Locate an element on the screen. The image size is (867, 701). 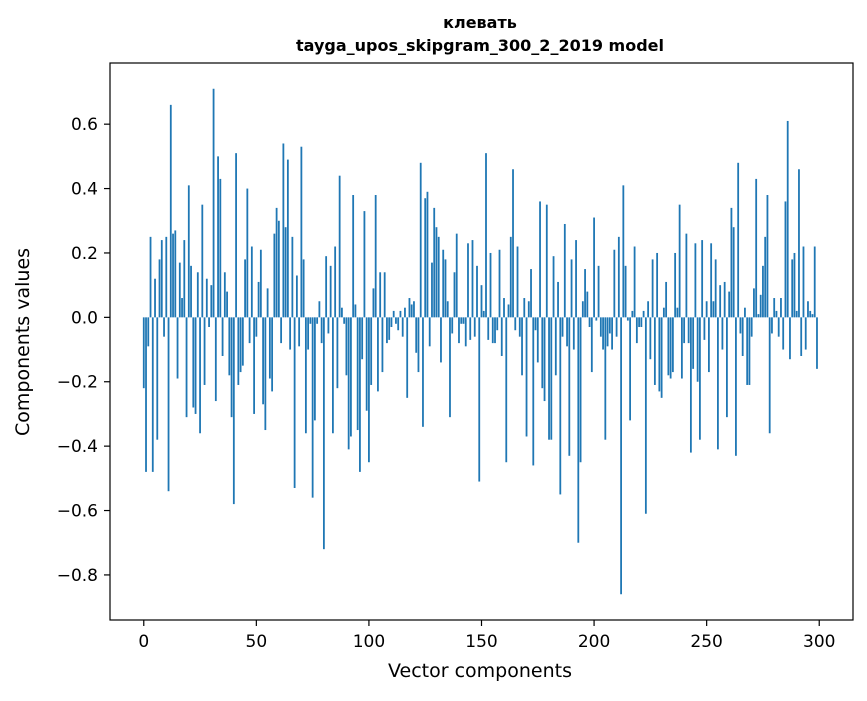
y-tick-label: 0.2 is located at coordinates (84, 254).